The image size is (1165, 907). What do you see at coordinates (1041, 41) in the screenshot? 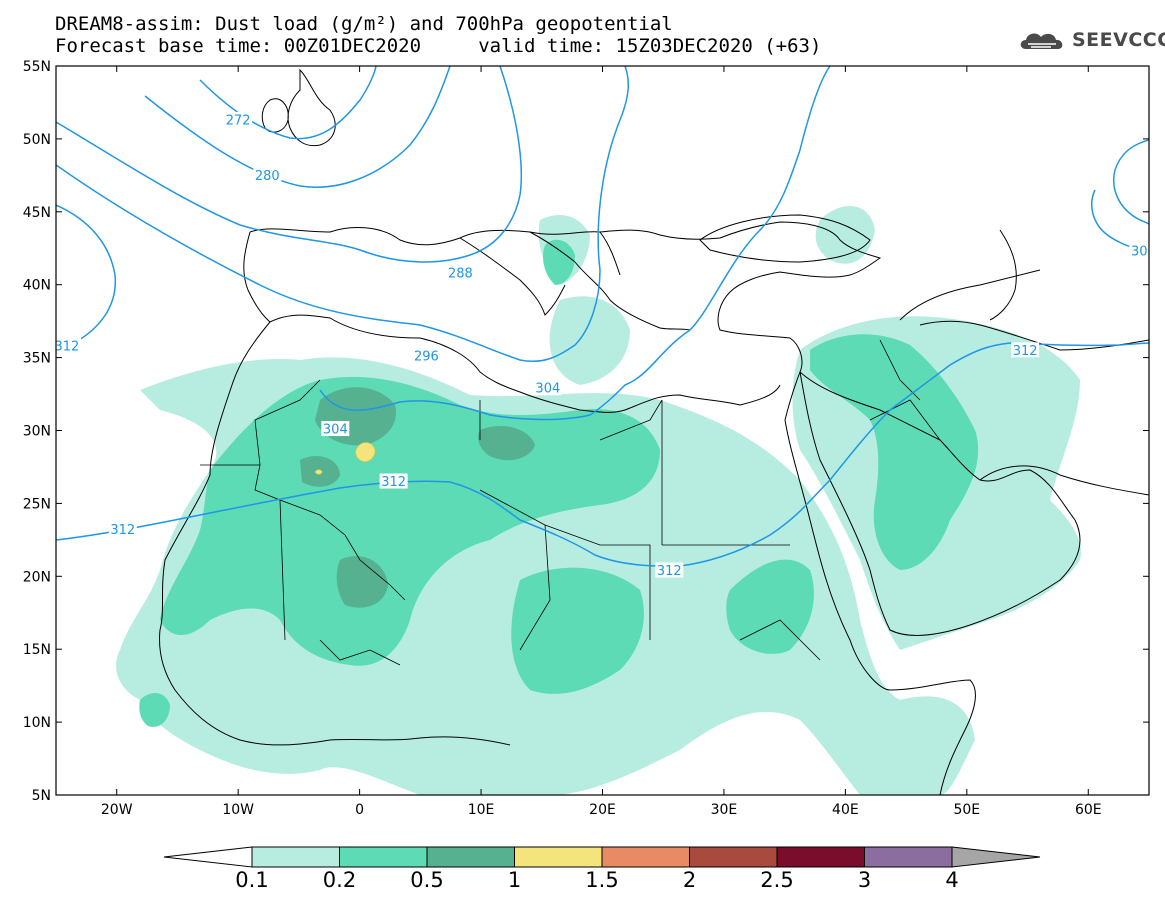
I see `cloud-logo-icon` at bounding box center [1041, 41].